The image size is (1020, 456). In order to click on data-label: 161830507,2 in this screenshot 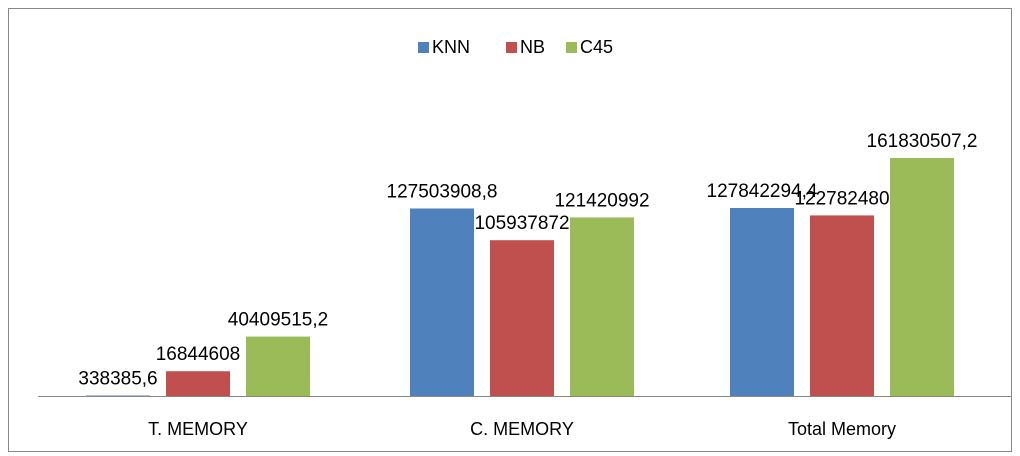, I will do `click(922, 141)`.